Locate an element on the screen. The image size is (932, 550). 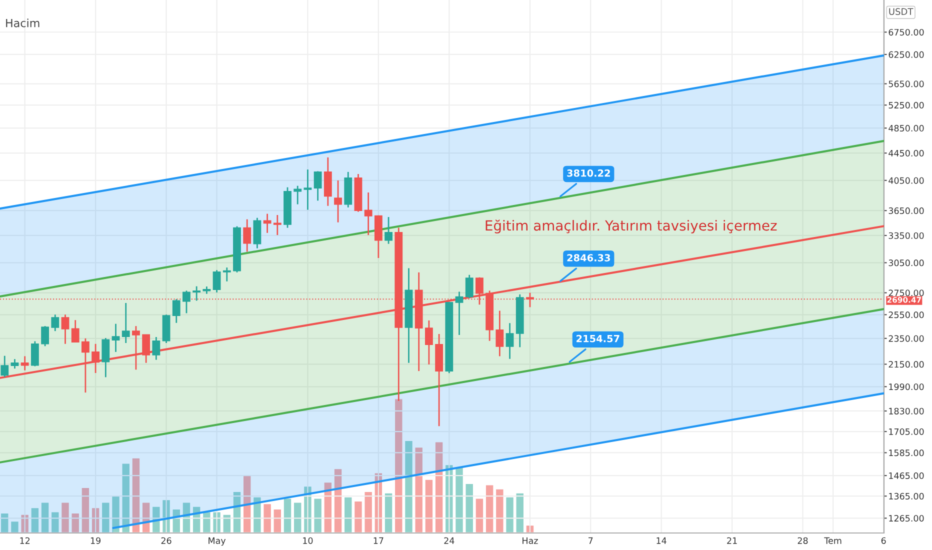
x-tick-label: Haz is located at coordinates (530, 540).